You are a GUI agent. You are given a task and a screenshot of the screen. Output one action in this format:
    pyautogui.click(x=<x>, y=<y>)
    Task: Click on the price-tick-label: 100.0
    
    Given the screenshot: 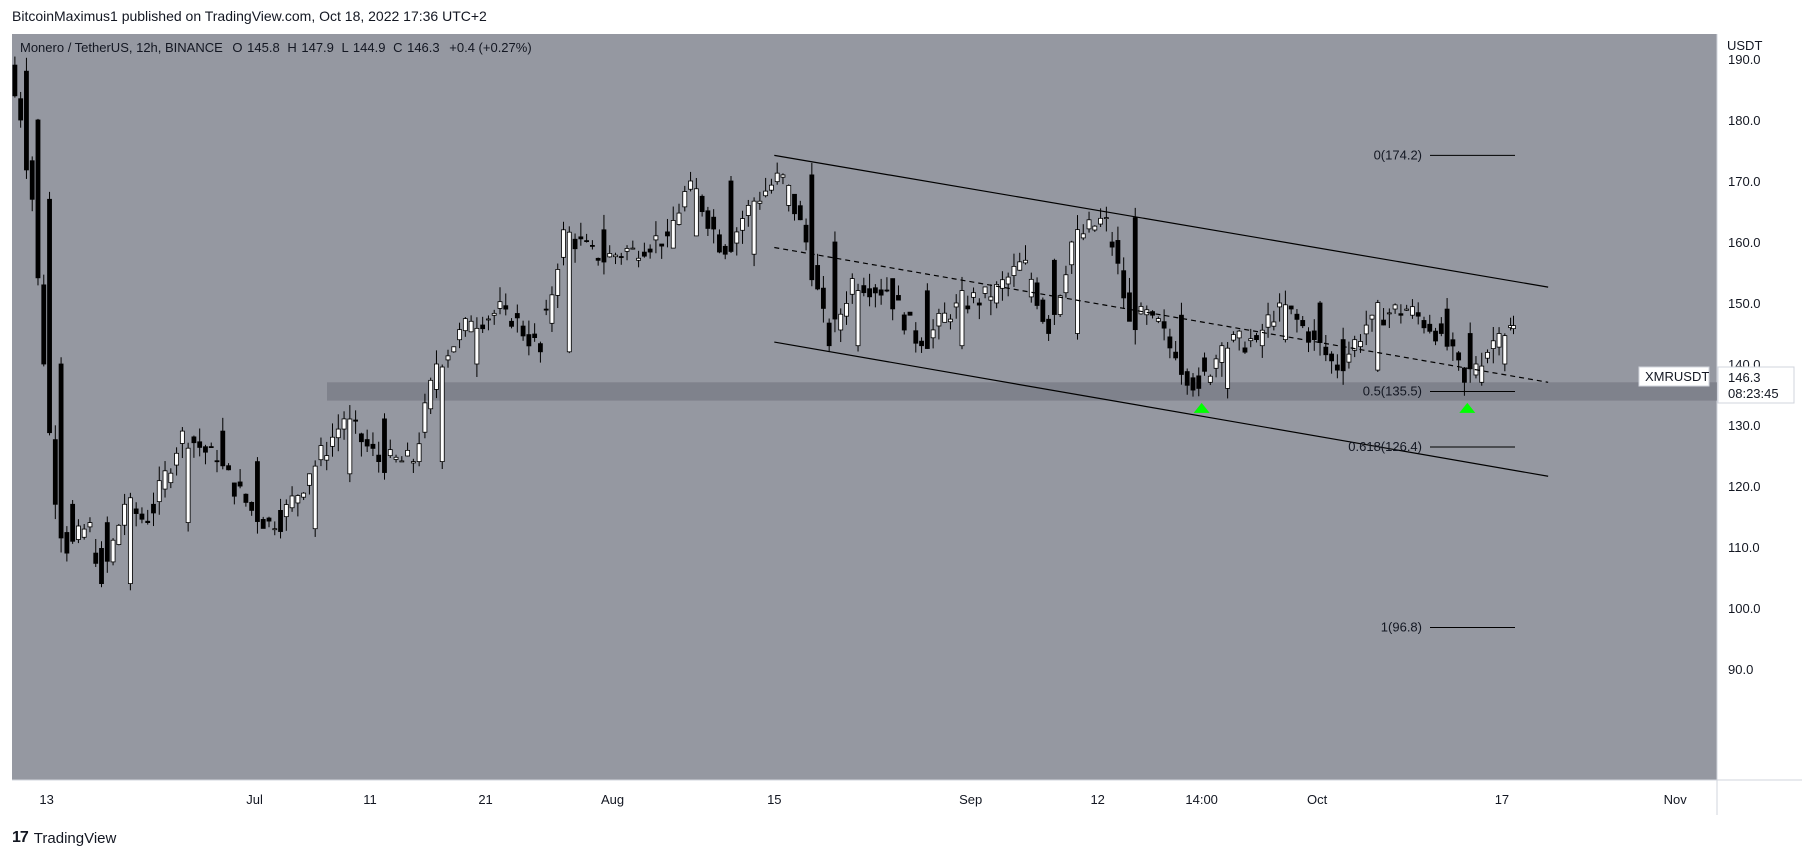 What is the action you would take?
    pyautogui.click(x=1744, y=608)
    